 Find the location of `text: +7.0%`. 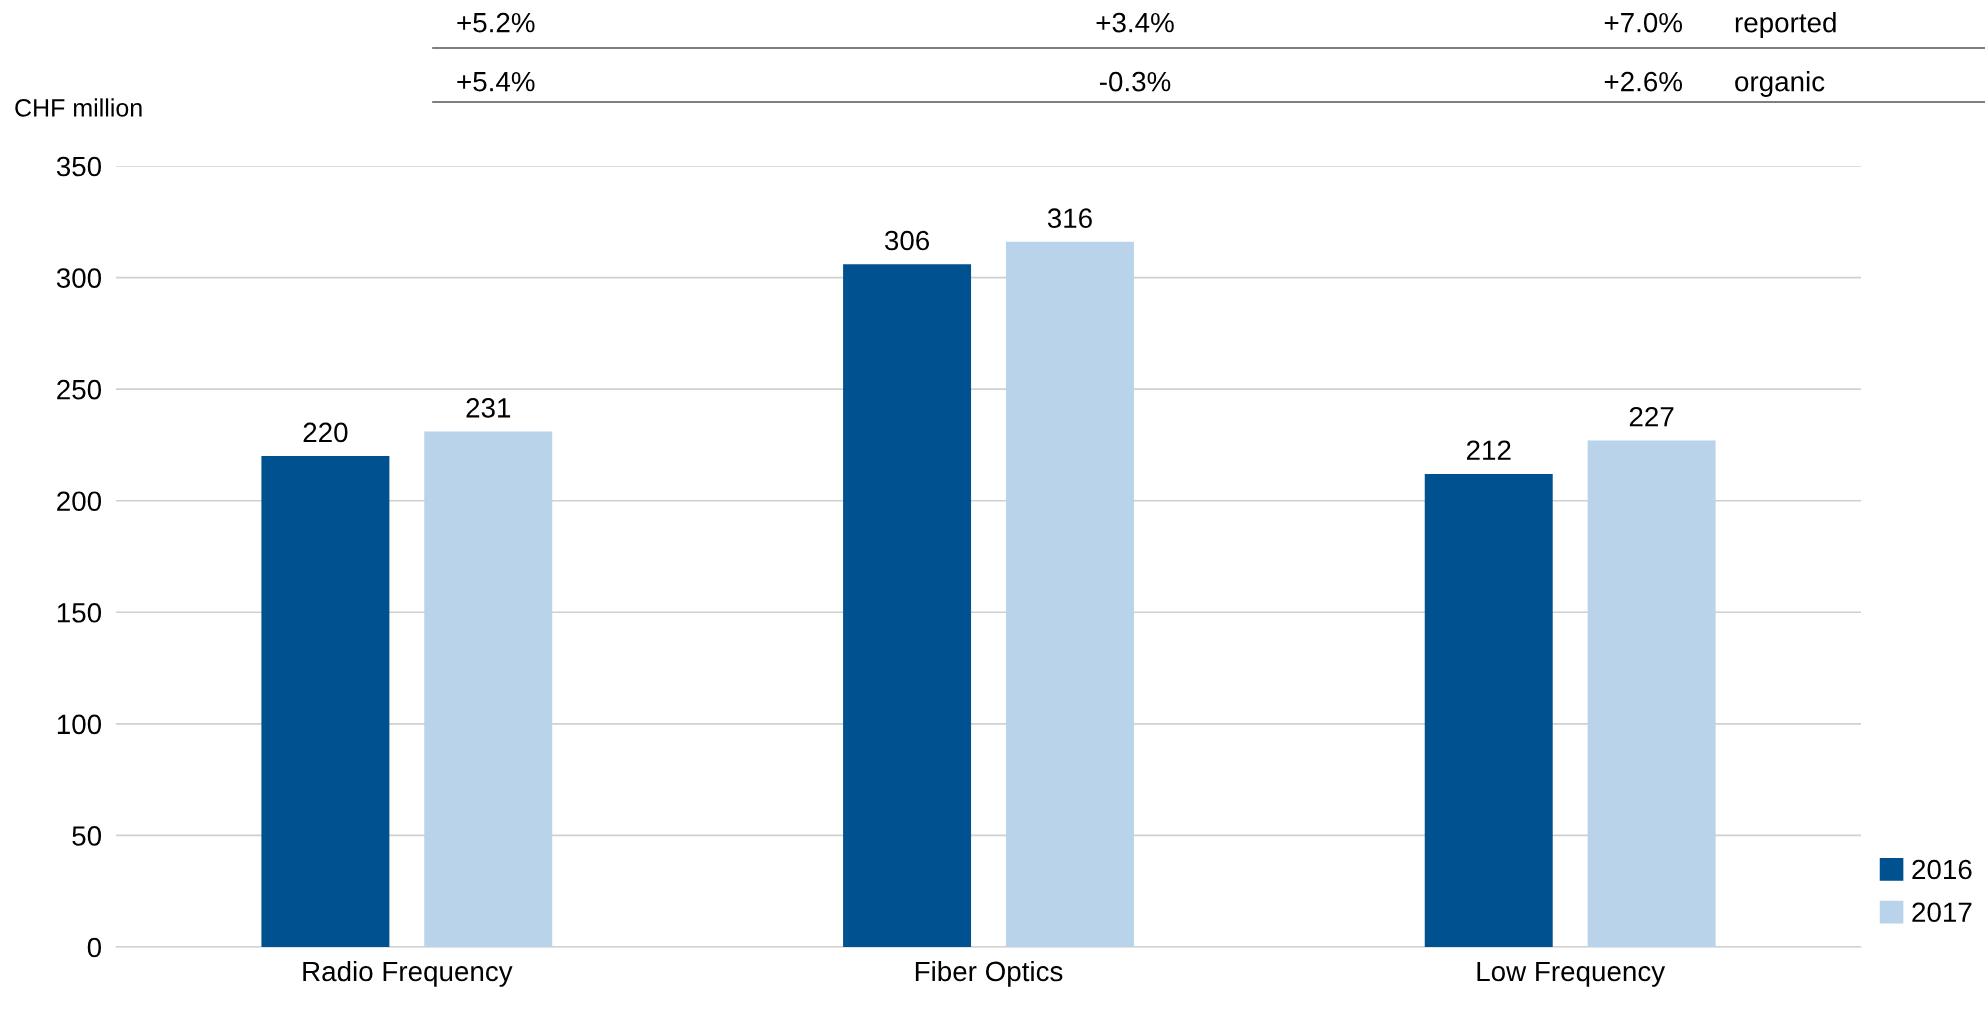

text: +7.0% is located at coordinates (1643, 22).